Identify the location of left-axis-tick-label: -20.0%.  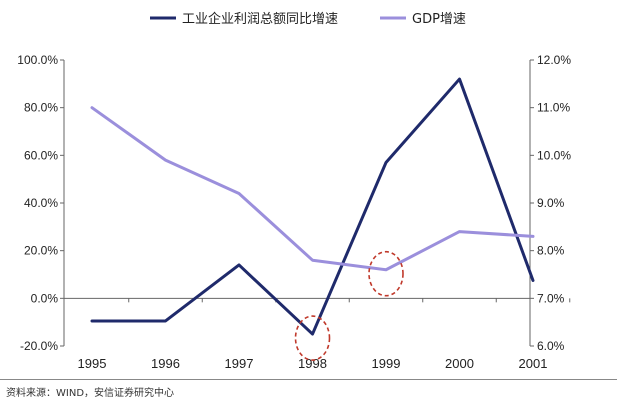
(39, 346).